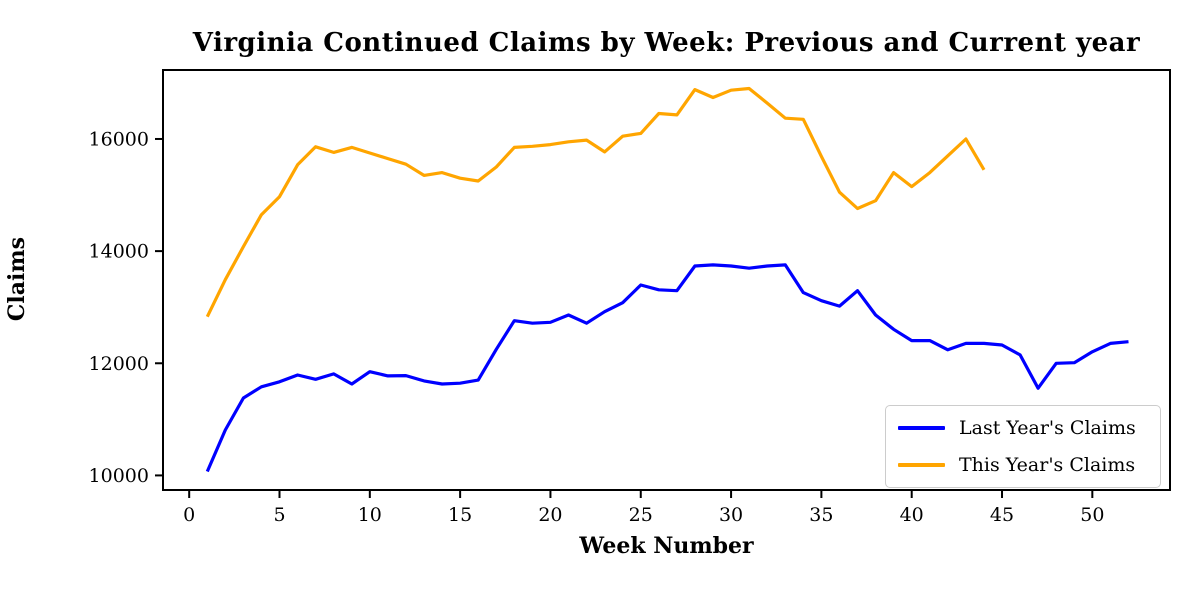 Image resolution: width=1200 pixels, height=600 pixels. Describe the element at coordinates (921, 428) in the screenshot. I see `legend-line-last-year-icon` at that location.